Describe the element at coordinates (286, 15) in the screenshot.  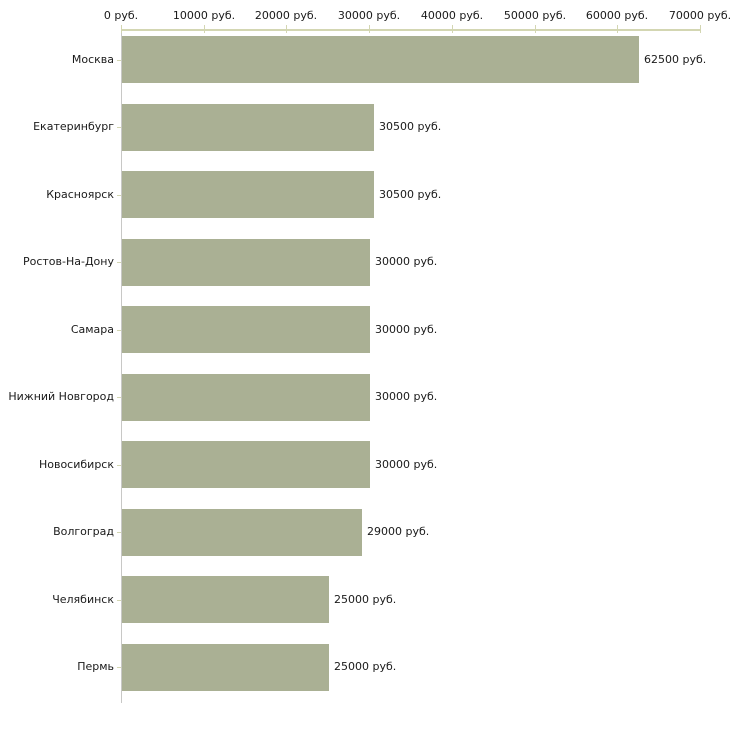
I see `x-axis-tick-label: 20000 руб.` at that location.